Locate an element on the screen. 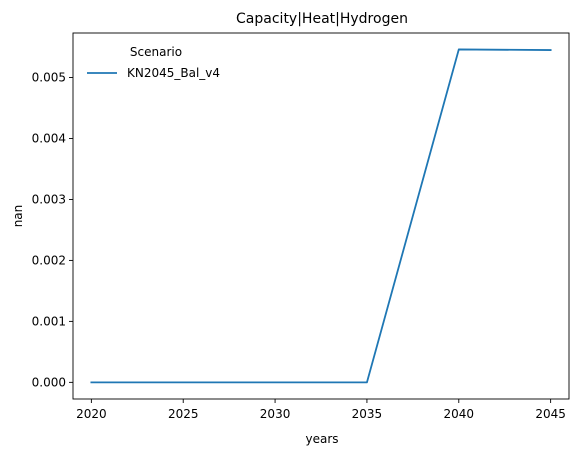  x-tick-label: 2035 is located at coordinates (367, 414).